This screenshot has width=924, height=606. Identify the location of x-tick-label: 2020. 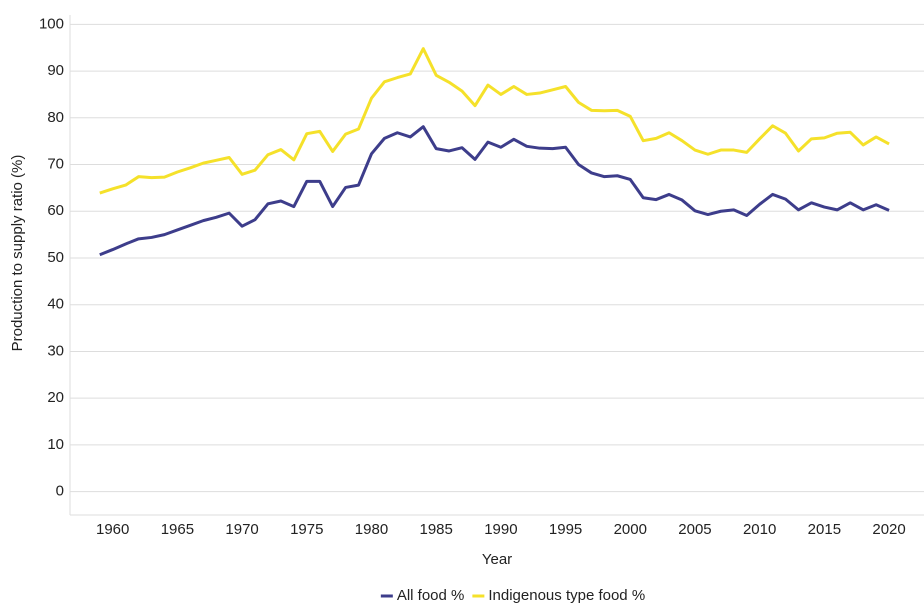
(888, 529).